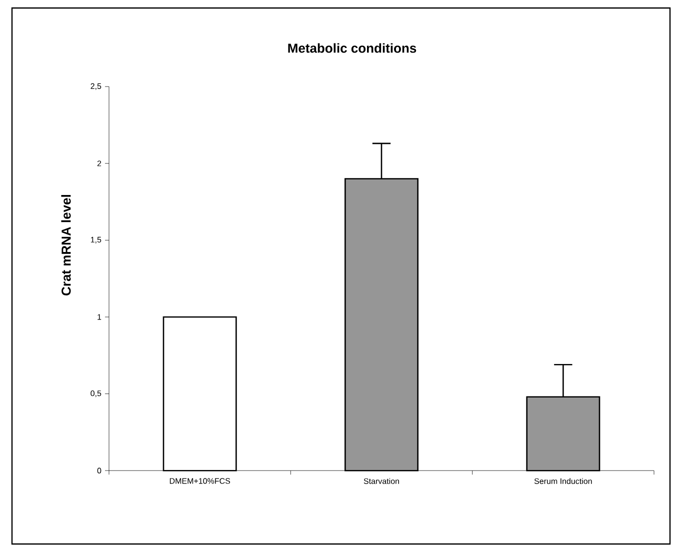 Image resolution: width=675 pixels, height=552 pixels. I want to click on y-tick-label: 0,5, so click(96, 394).